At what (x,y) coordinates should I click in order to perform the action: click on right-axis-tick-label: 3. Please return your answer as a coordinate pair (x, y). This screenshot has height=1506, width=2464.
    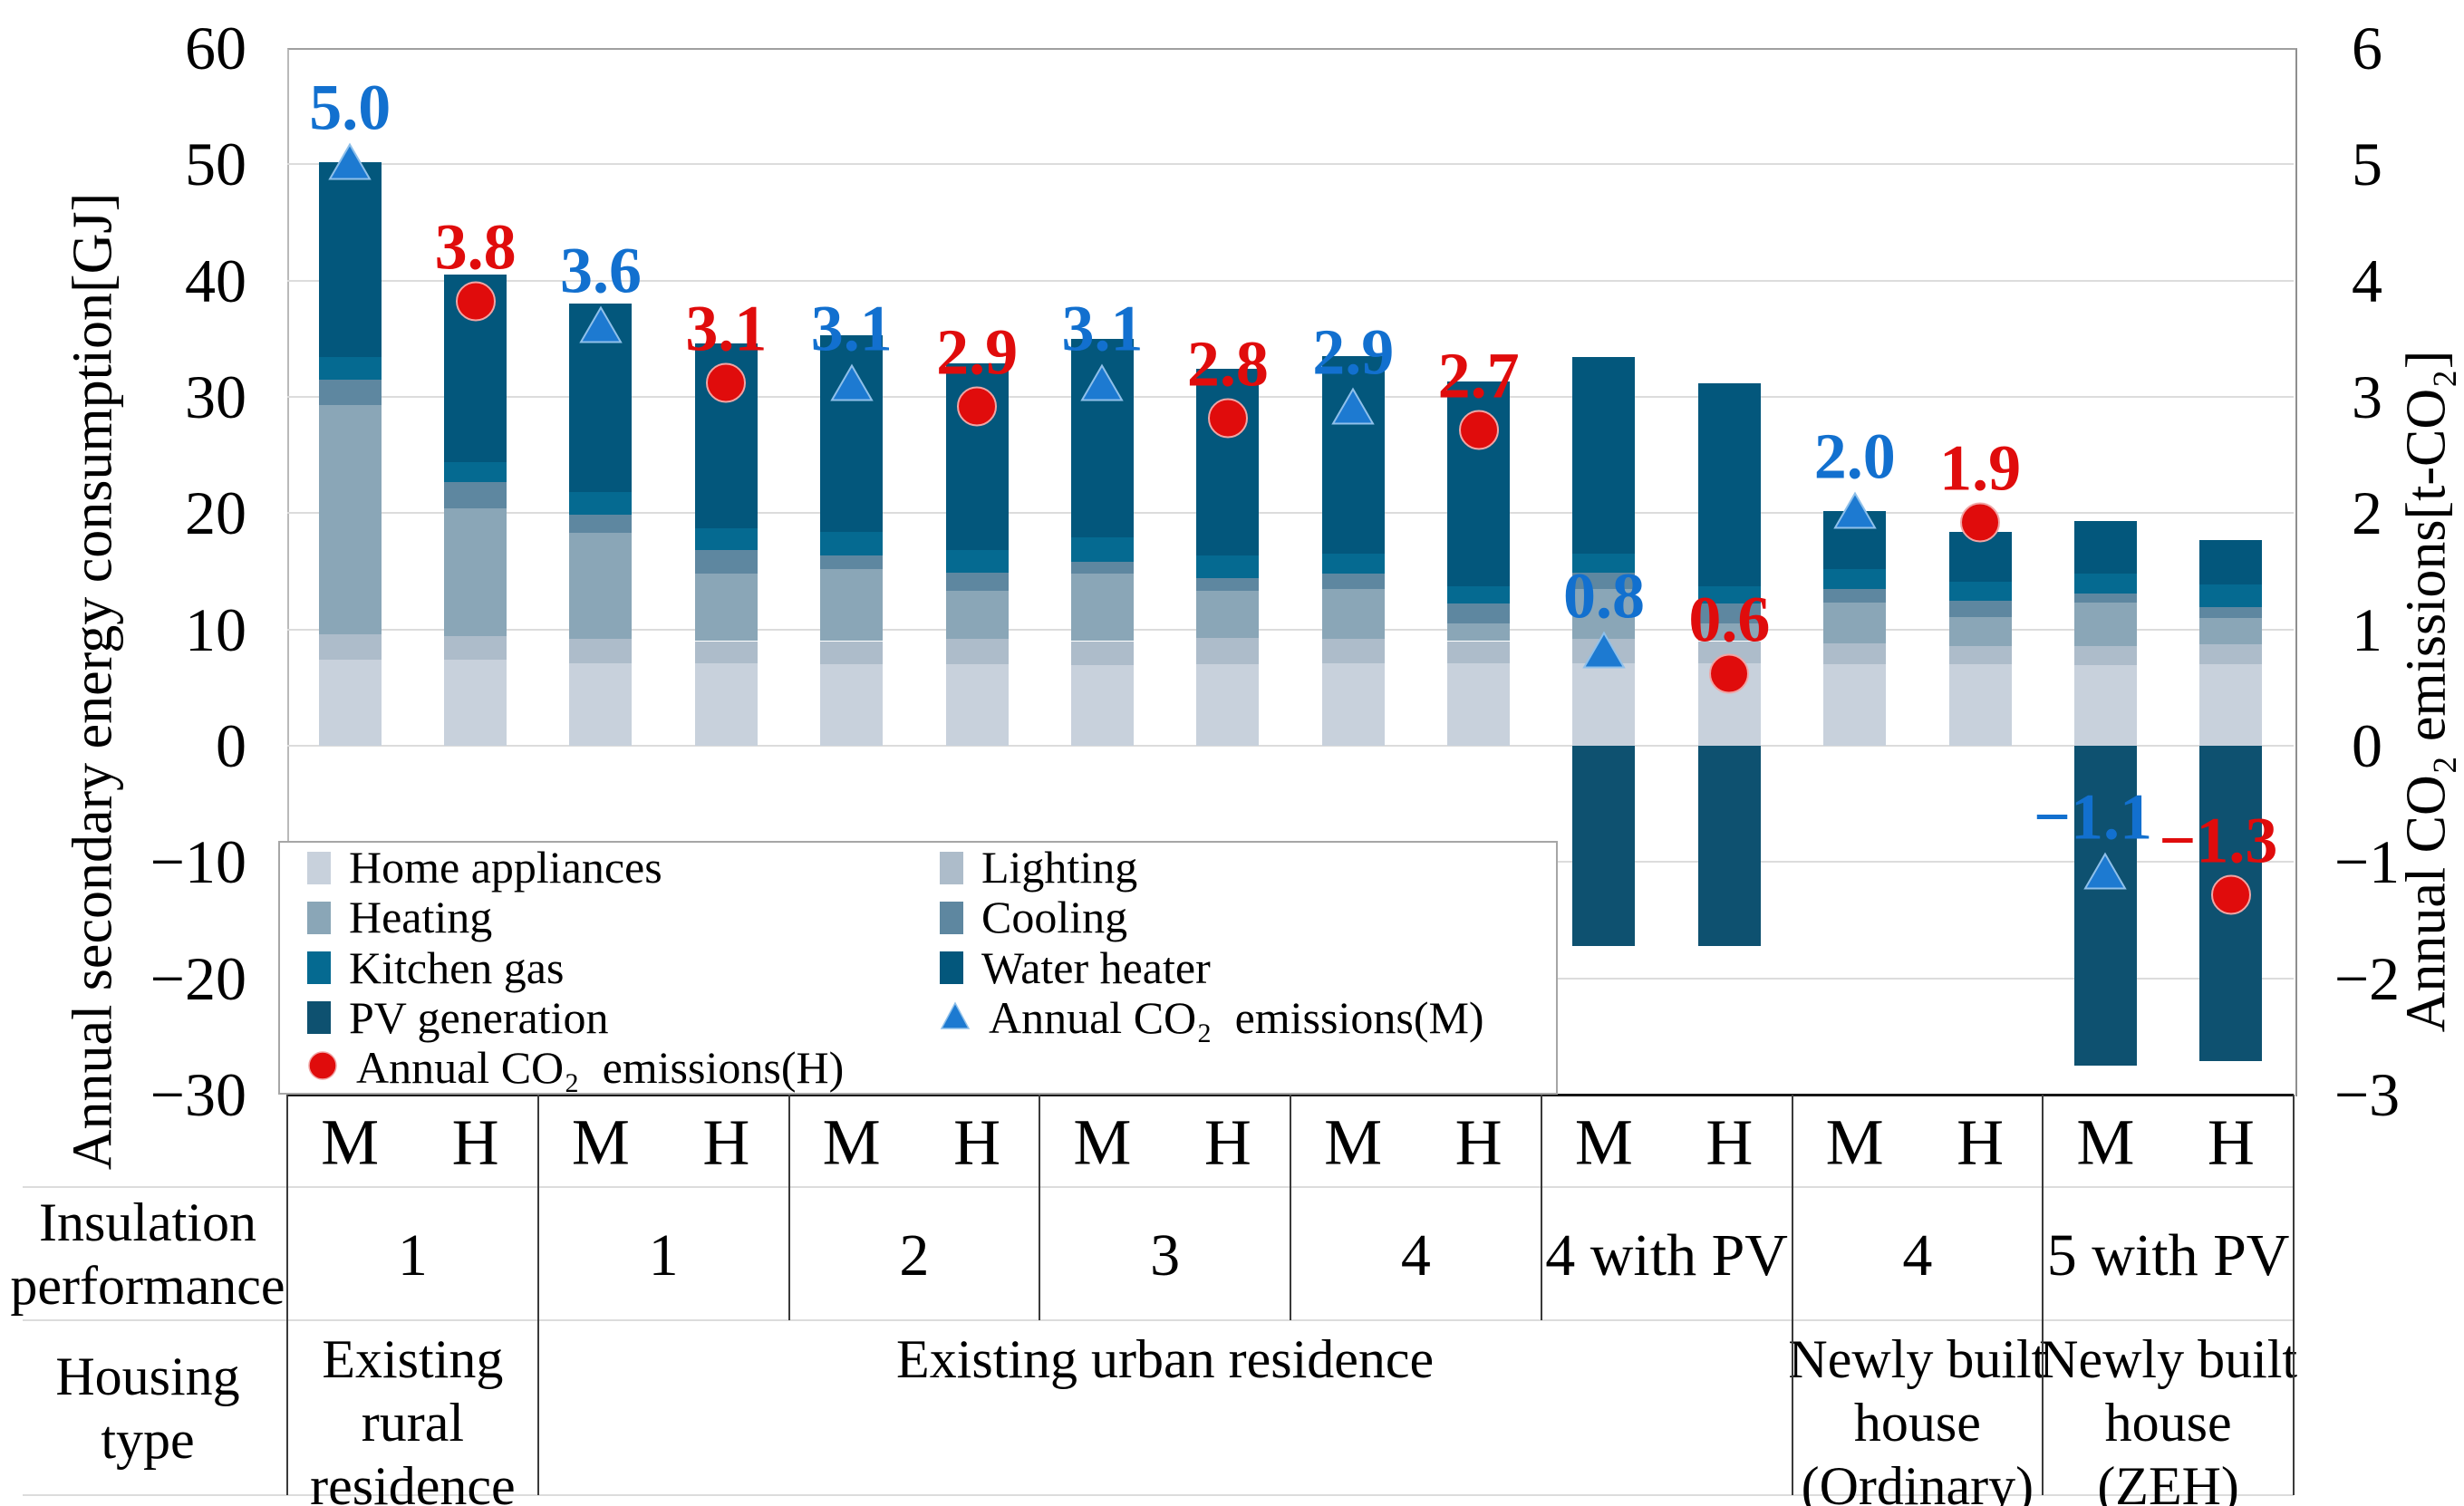
    Looking at the image, I should click on (2367, 396).